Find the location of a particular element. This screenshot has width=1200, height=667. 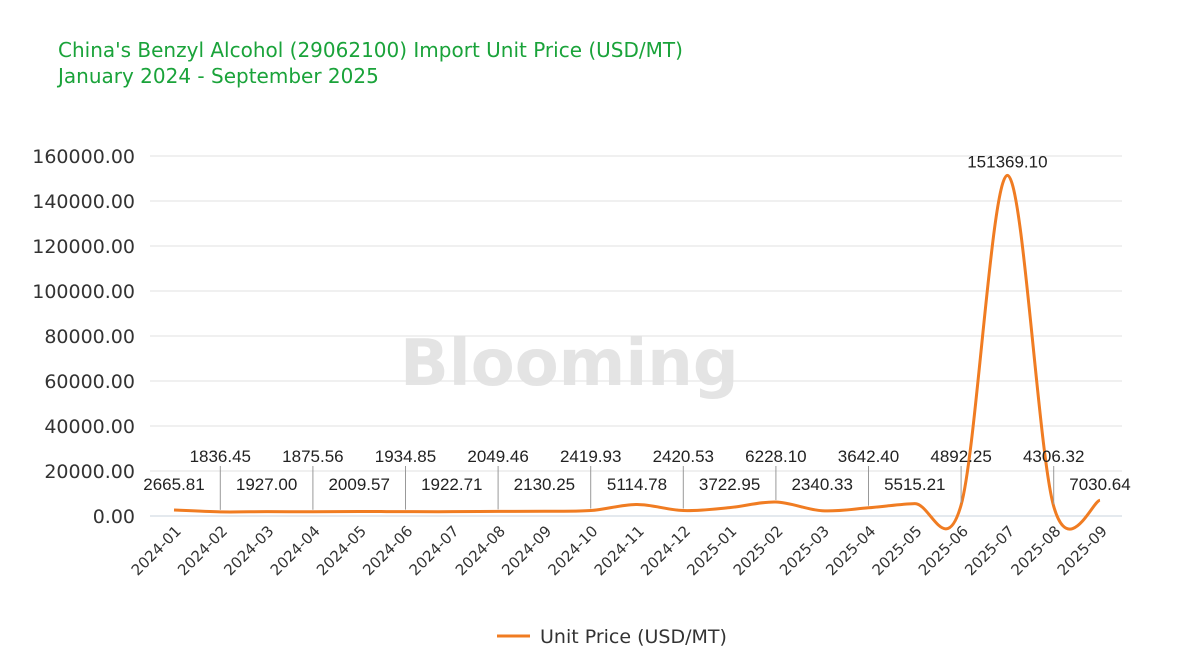

x-tick-label: 2025-07 is located at coordinates (989, 550).